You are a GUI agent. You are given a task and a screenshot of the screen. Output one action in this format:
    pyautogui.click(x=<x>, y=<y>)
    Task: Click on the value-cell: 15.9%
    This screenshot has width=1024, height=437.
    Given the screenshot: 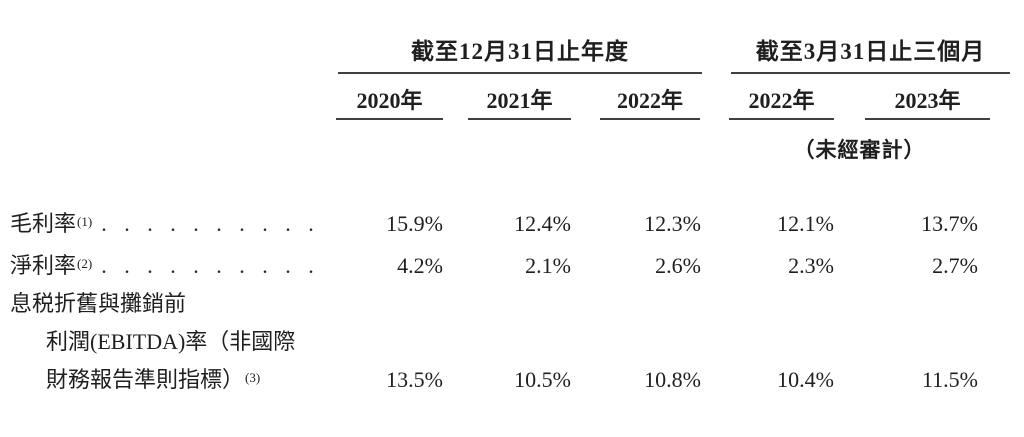 What is the action you would take?
    pyautogui.click(x=414, y=223)
    